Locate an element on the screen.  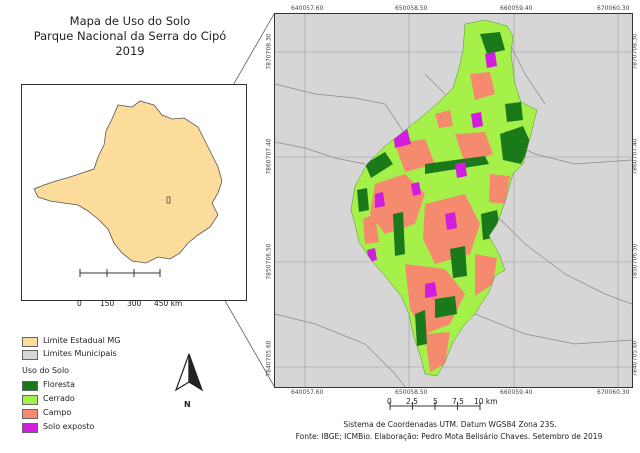
legend-label: Campo is located at coordinates (57, 412).